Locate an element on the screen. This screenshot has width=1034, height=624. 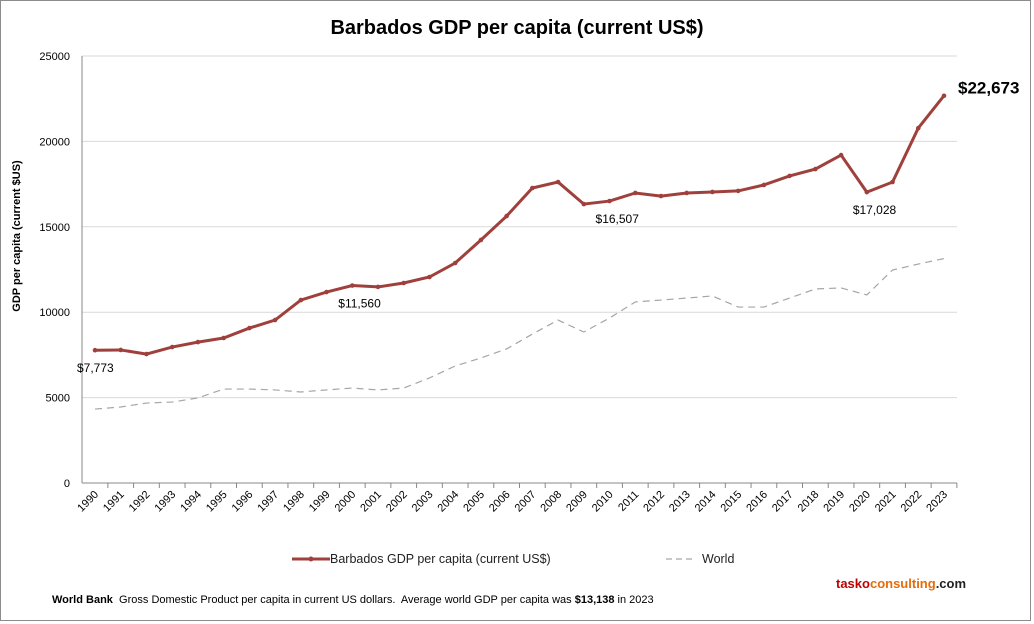
chart-title: Barbados GDP per capita (current US$) is located at coordinates (516, 28).